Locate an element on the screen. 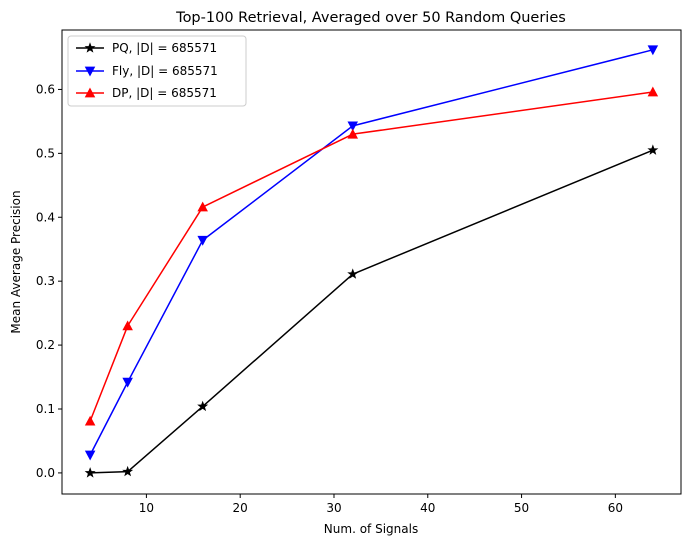 The width and height of the screenshot is (691, 545). y-tick-label: 0.2 is located at coordinates (45, 345).